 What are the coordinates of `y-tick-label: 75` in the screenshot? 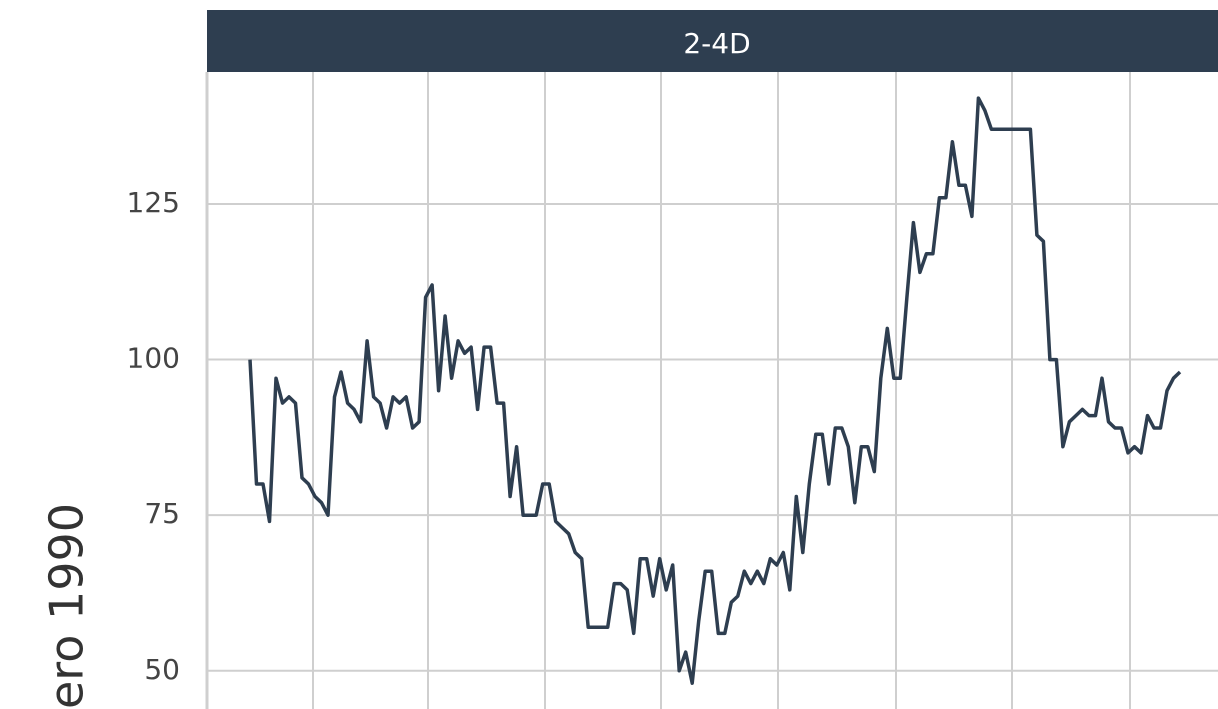 It's located at (162, 513).